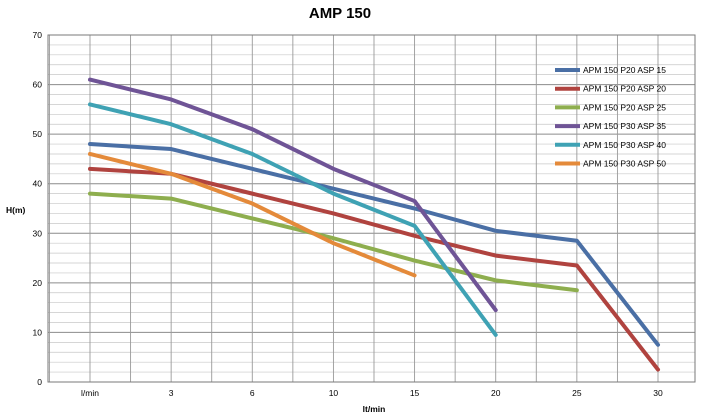 Image resolution: width=705 pixels, height=417 pixels. What do you see at coordinates (38, 283) in the screenshot?
I see `y-tick-label: 20` at bounding box center [38, 283].